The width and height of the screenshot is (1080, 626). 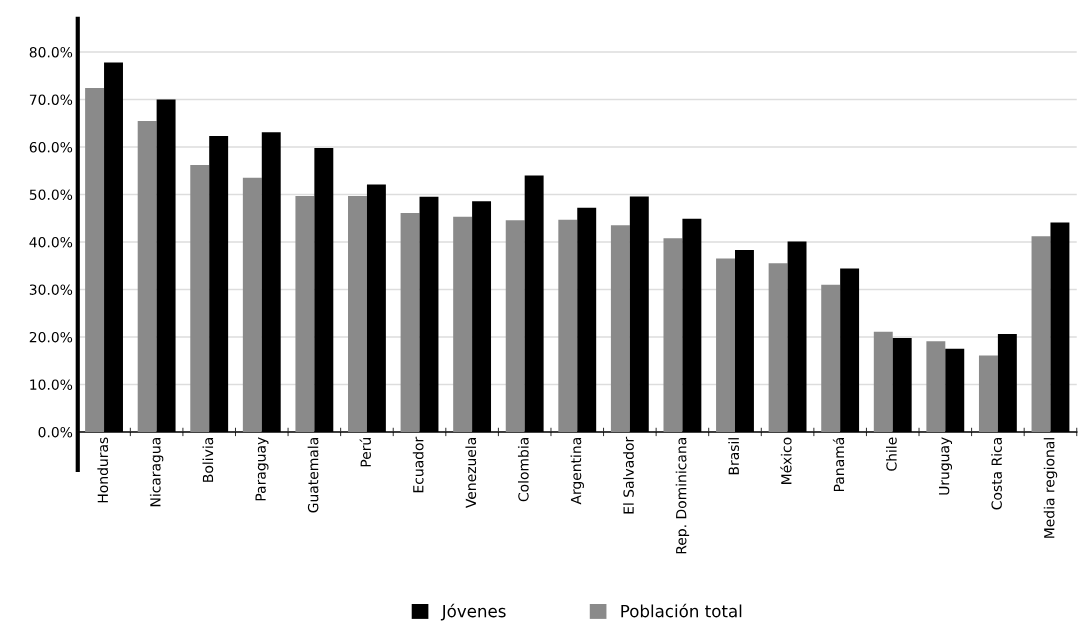 I want to click on y-tick-label: 30.0%, so click(x=51, y=289).